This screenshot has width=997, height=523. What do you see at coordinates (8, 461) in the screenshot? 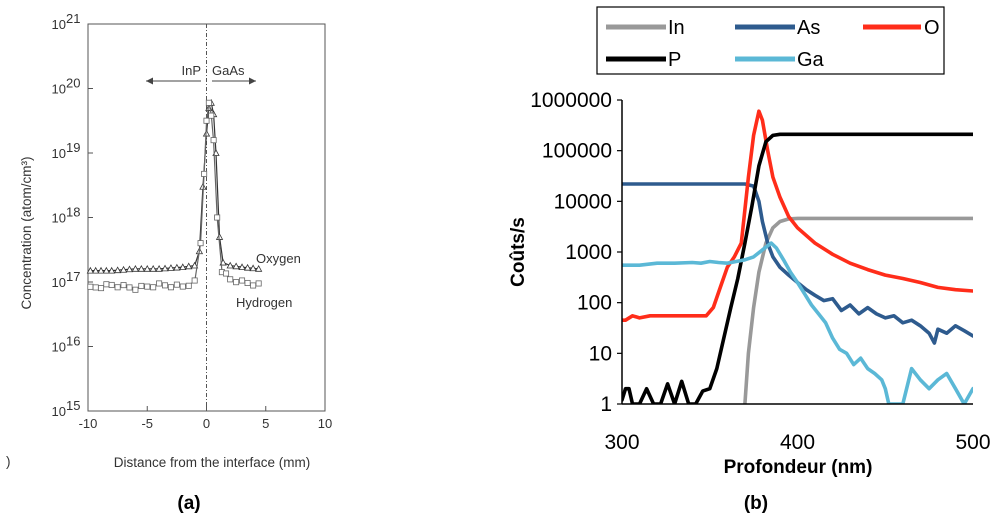
I see `stray-mark: )` at bounding box center [8, 461].